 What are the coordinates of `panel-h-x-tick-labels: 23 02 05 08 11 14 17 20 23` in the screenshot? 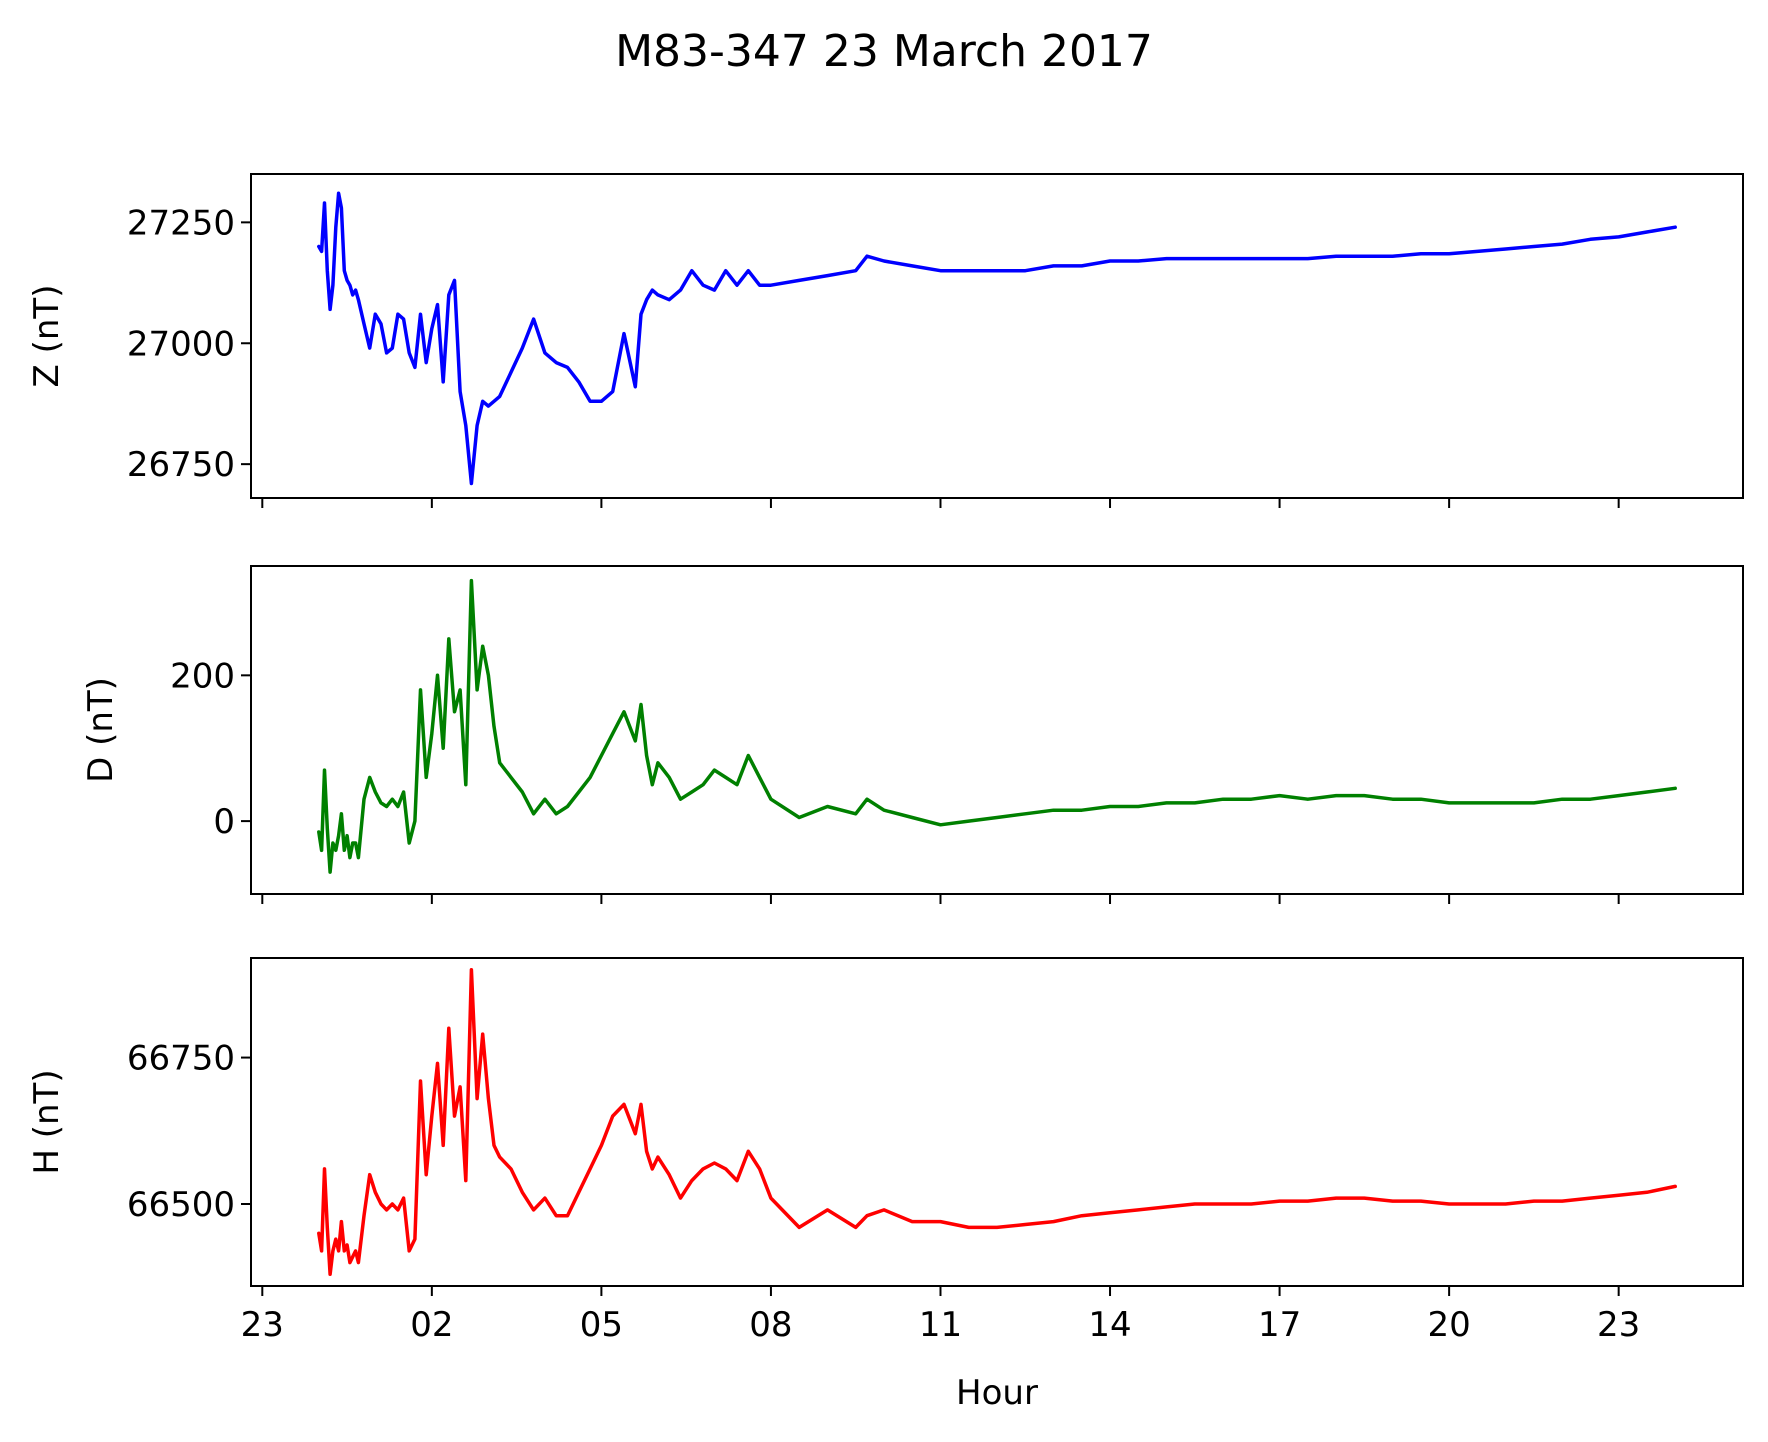 It's located at (941, 1325).